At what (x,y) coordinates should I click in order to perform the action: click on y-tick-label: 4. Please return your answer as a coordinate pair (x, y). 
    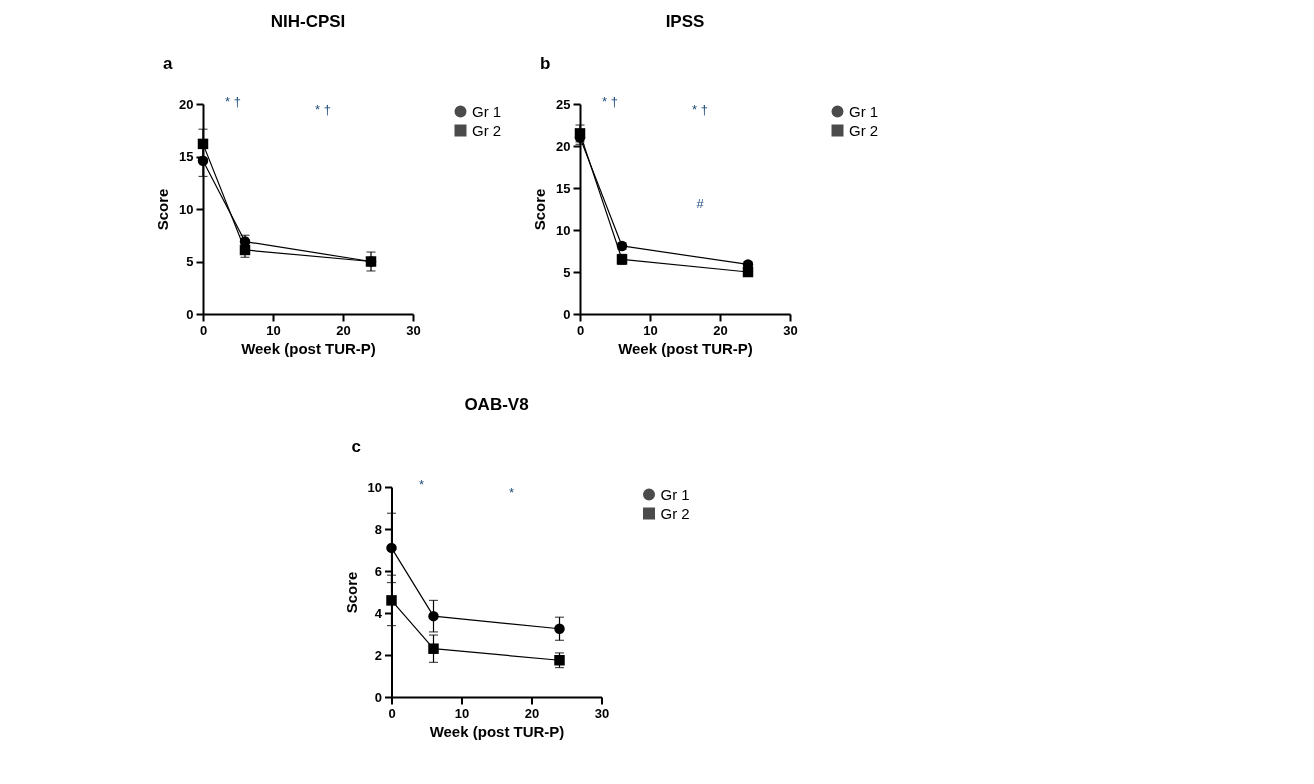
    Looking at the image, I should click on (378, 613).